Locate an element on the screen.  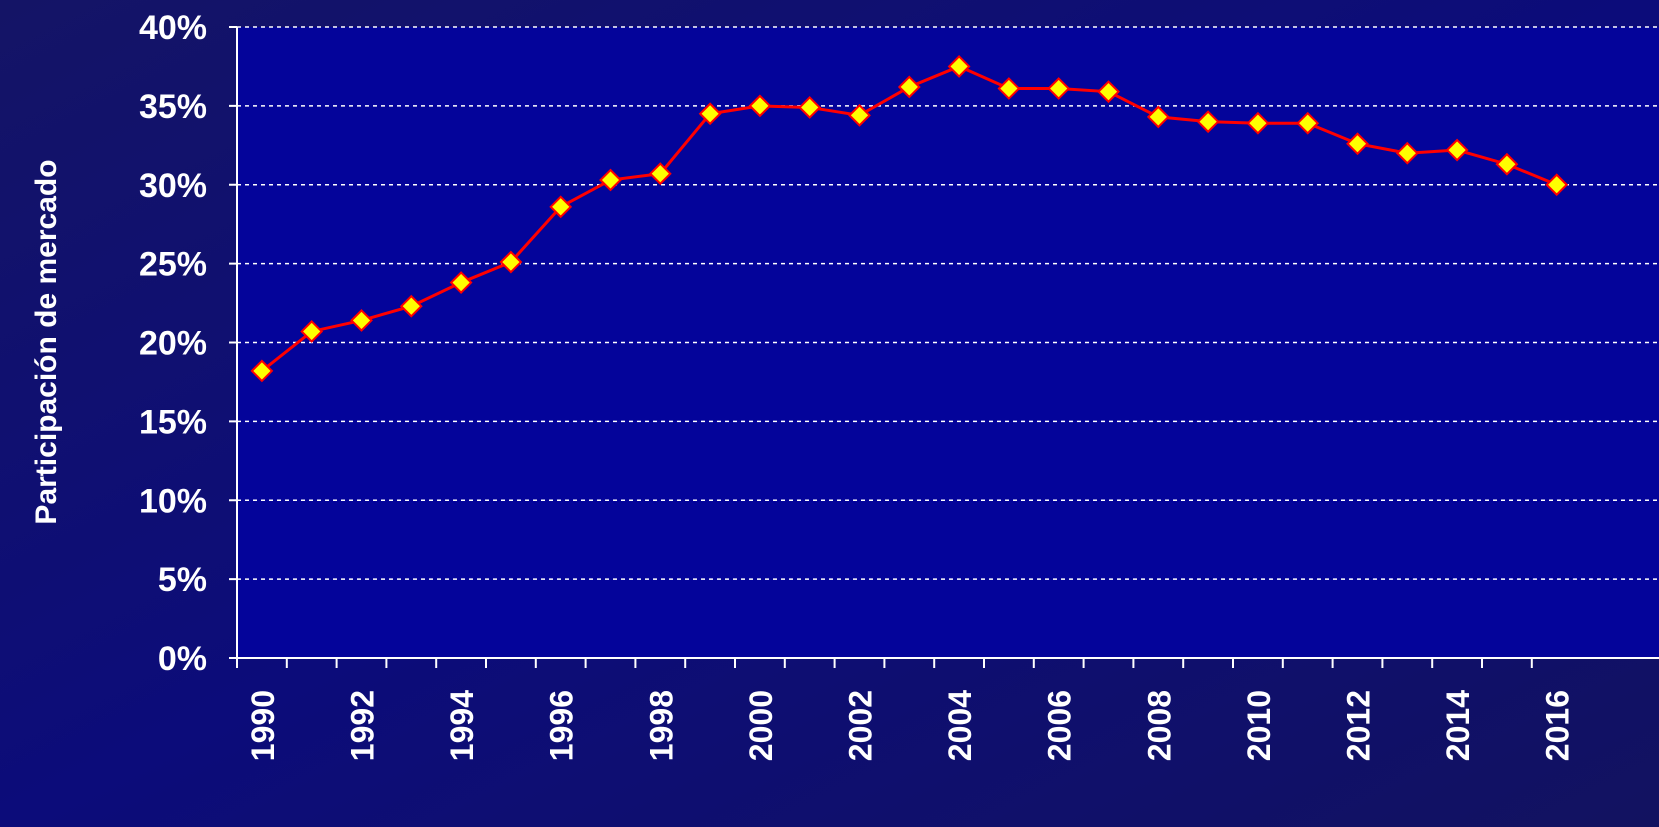
x-tick-label: 2008 is located at coordinates (1159, 725).